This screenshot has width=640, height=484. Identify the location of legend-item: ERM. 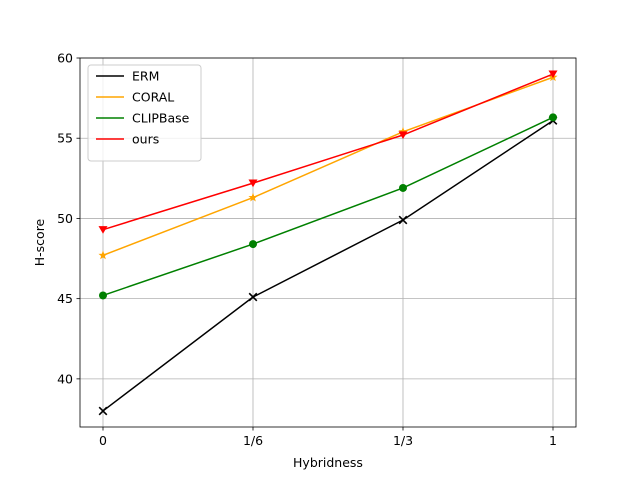
(127, 76).